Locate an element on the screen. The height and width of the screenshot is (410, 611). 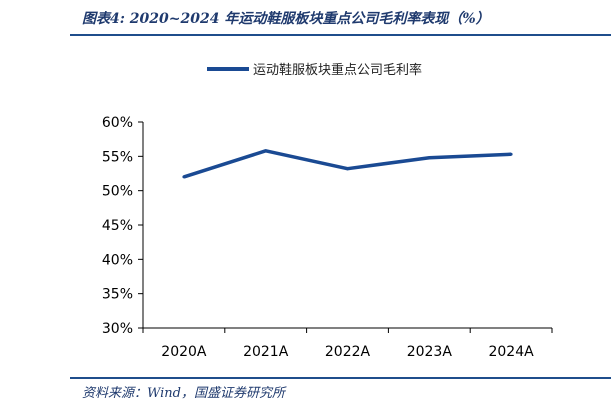
y-tick-label: 55% is located at coordinates (117, 157).